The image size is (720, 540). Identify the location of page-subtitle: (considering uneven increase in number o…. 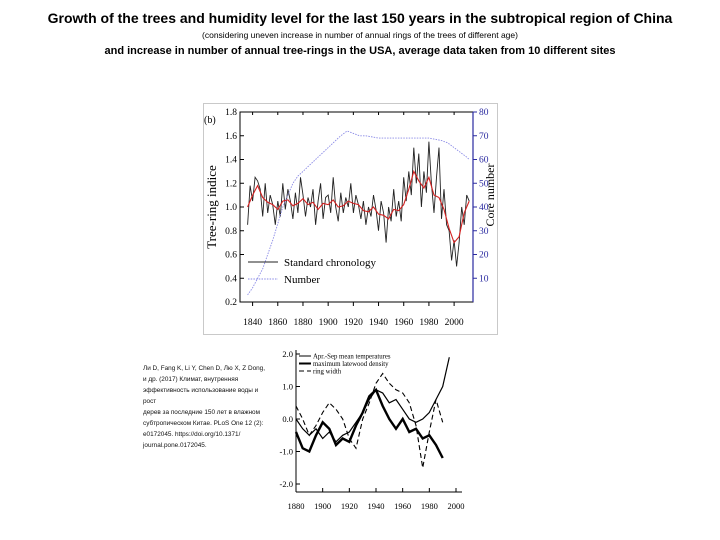
(360, 35).